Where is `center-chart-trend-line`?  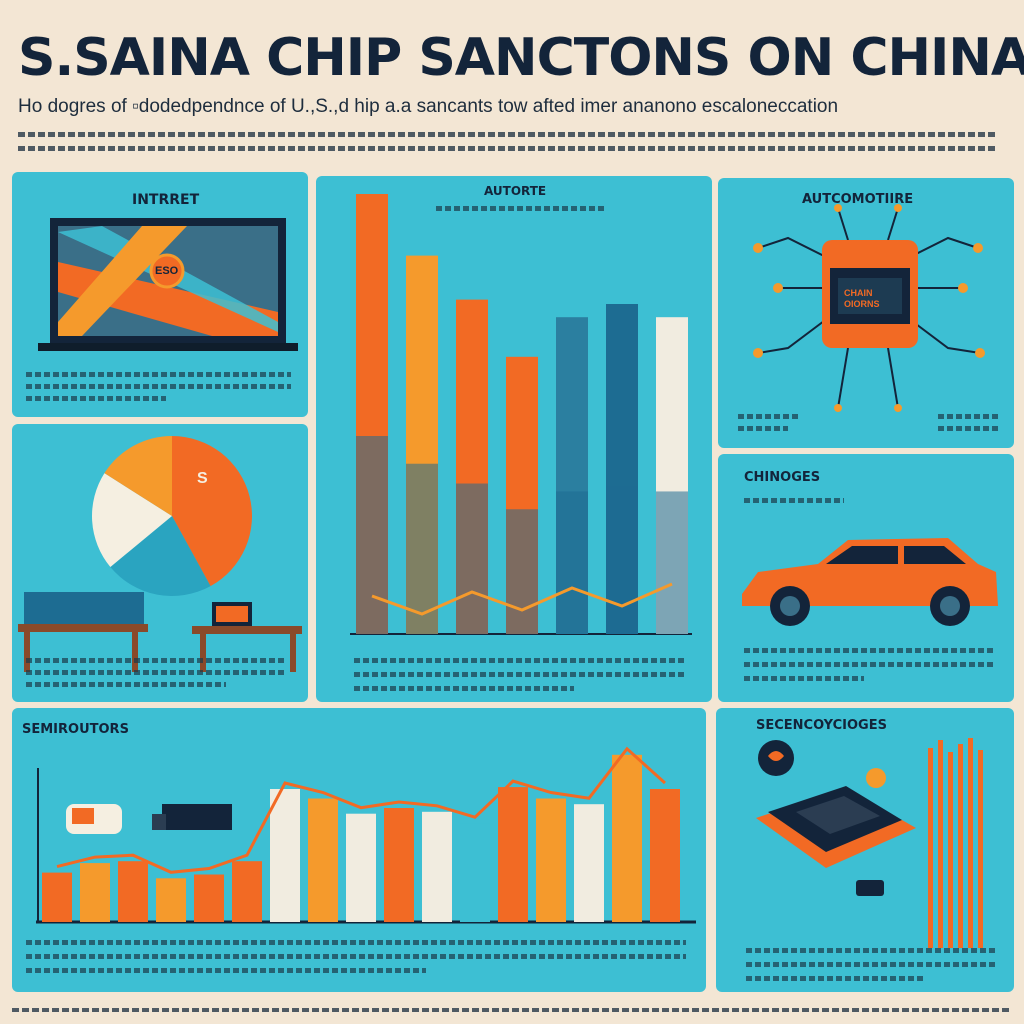 center-chart-trend-line is located at coordinates (522, 599).